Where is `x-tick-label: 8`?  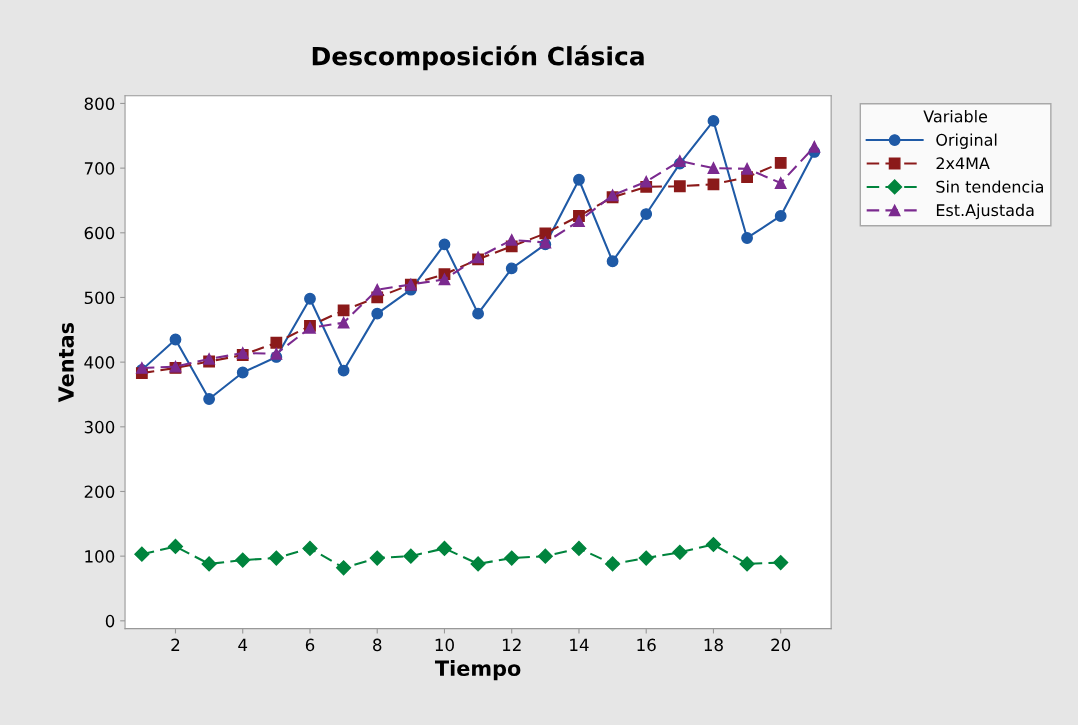
x-tick-label: 8 is located at coordinates (377, 645).